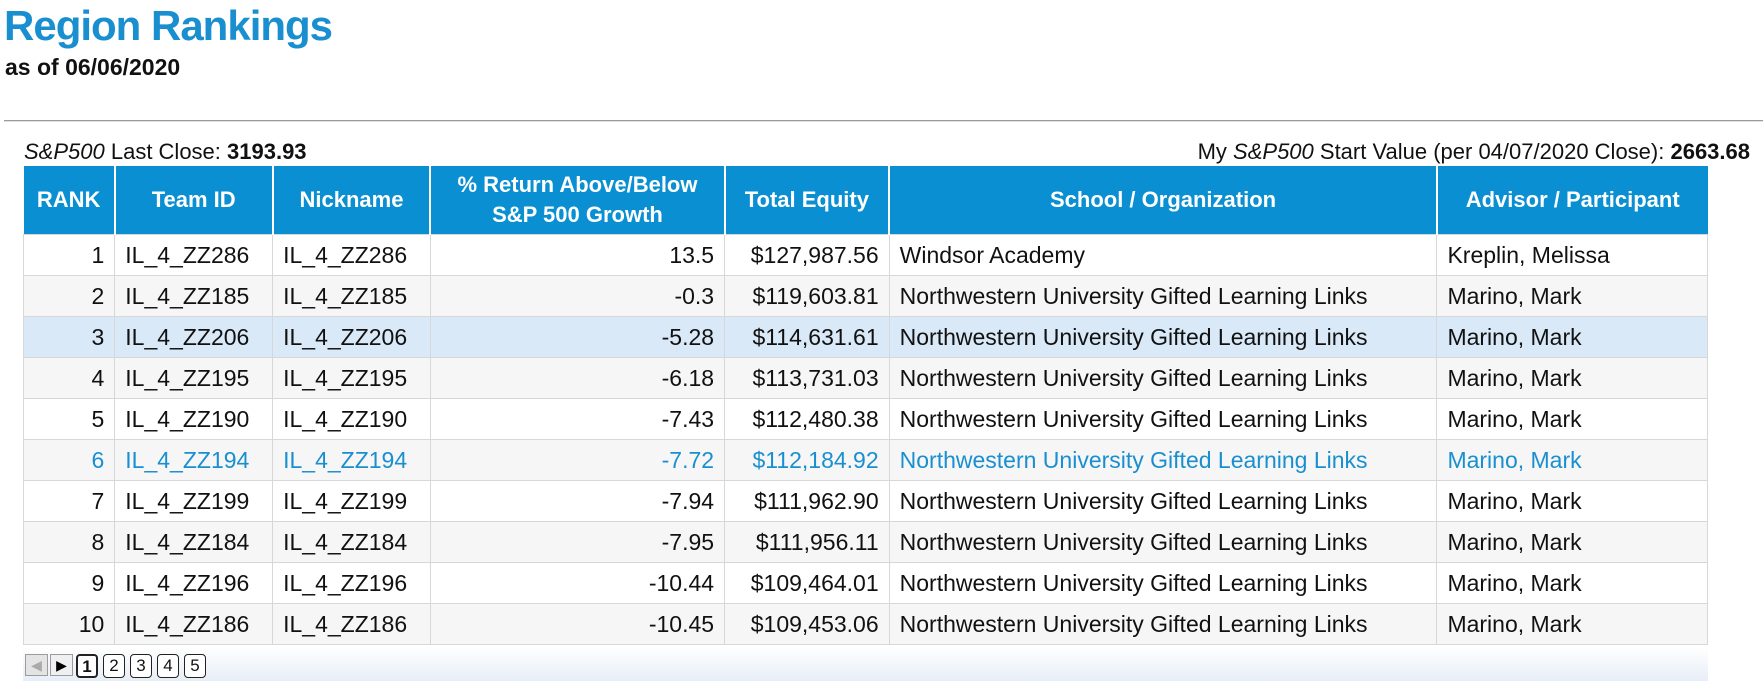 The image size is (1763, 694). I want to click on cell-nickname: IL_4_ZZ196, so click(351, 583).